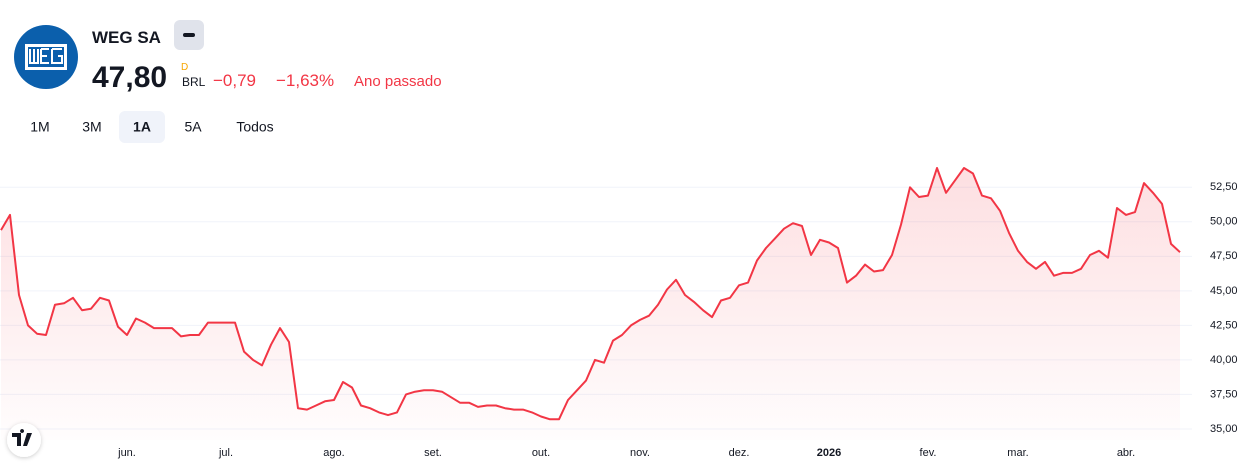  I want to click on x-tick-label: nov., so click(640, 453).